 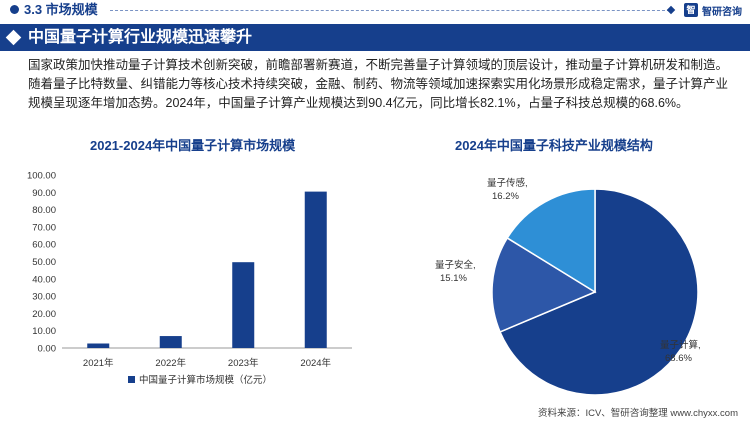 I want to click on pie-label-value: 16.2%, so click(x=505, y=196).